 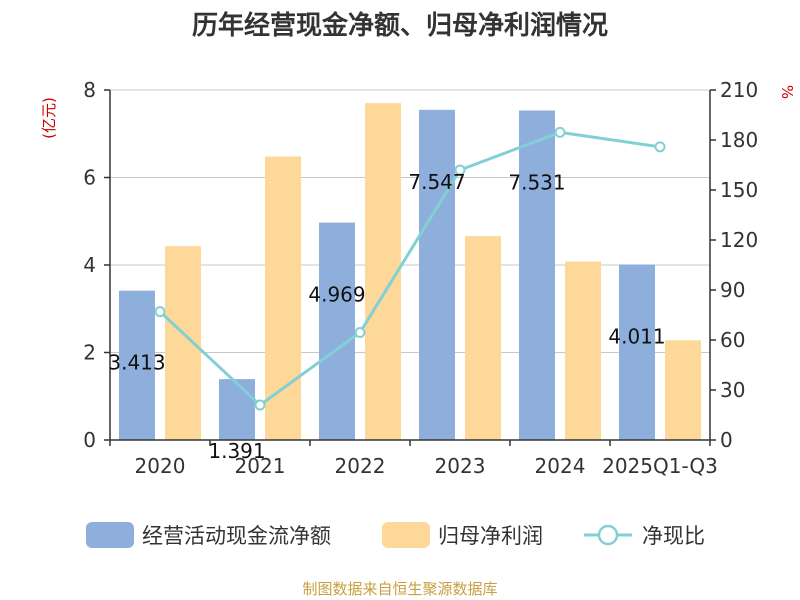 I want to click on data-label-cashflow-2021: 1.391, so click(x=236, y=451).